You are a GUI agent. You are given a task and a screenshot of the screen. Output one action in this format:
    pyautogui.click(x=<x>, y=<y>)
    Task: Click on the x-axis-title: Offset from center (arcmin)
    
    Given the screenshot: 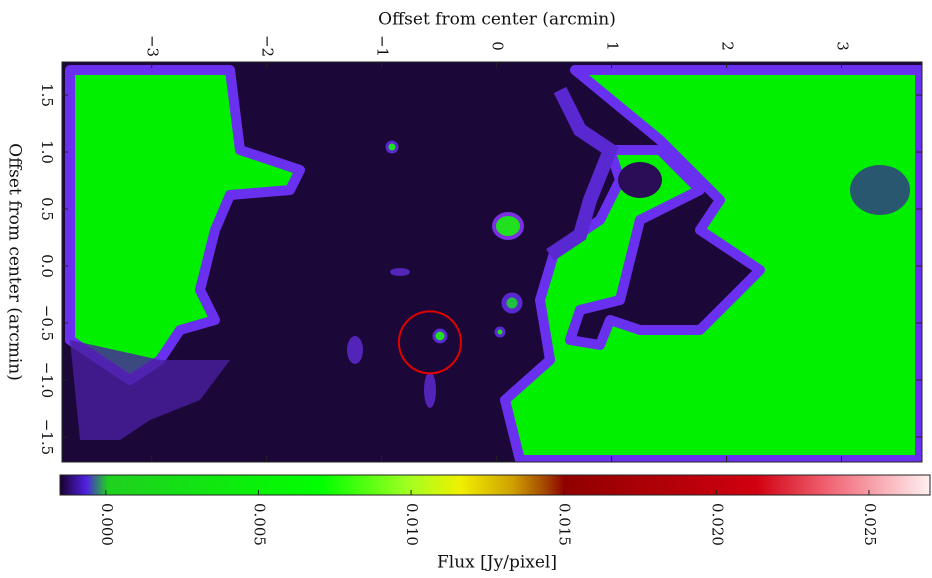 What is the action you would take?
    pyautogui.click(x=497, y=20)
    